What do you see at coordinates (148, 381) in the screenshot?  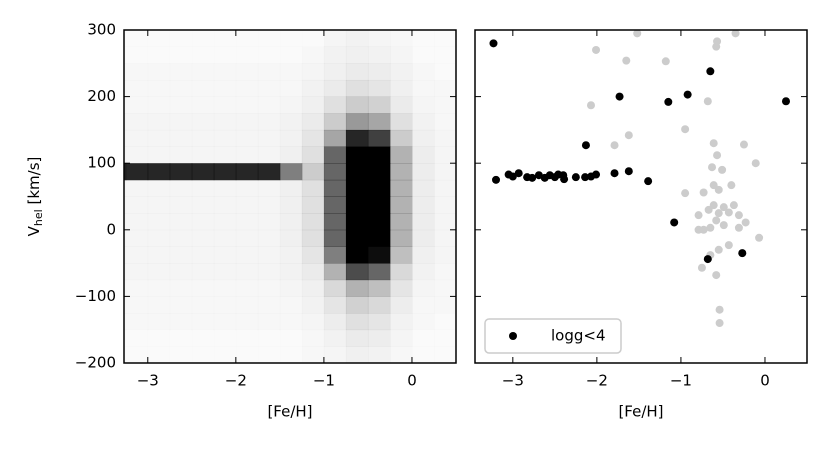 I see `x-tick-label: −3` at bounding box center [148, 381].